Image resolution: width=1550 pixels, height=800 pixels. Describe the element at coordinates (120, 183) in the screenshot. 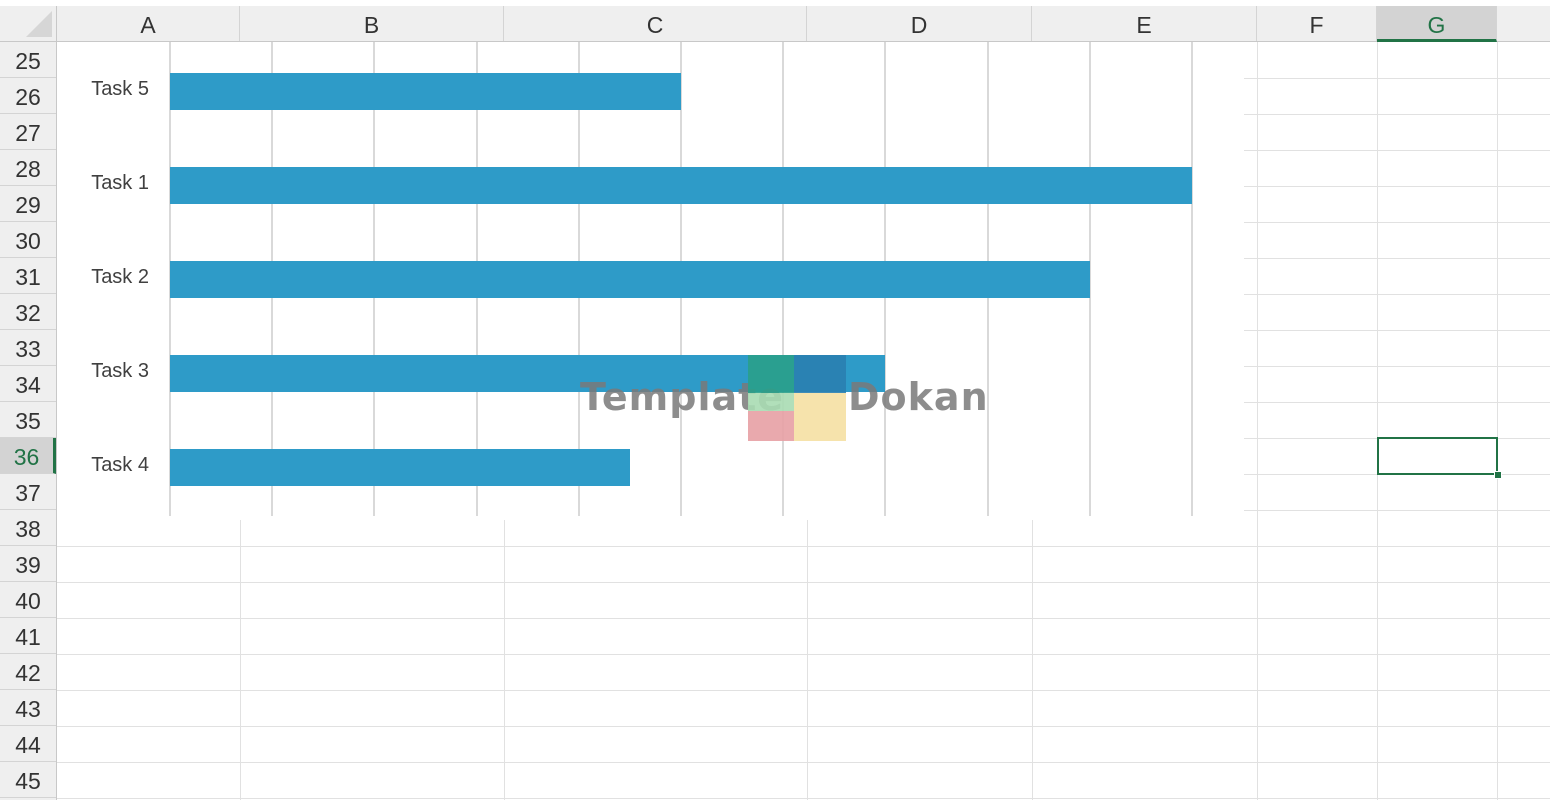

I see `category-label: Task 1` at that location.